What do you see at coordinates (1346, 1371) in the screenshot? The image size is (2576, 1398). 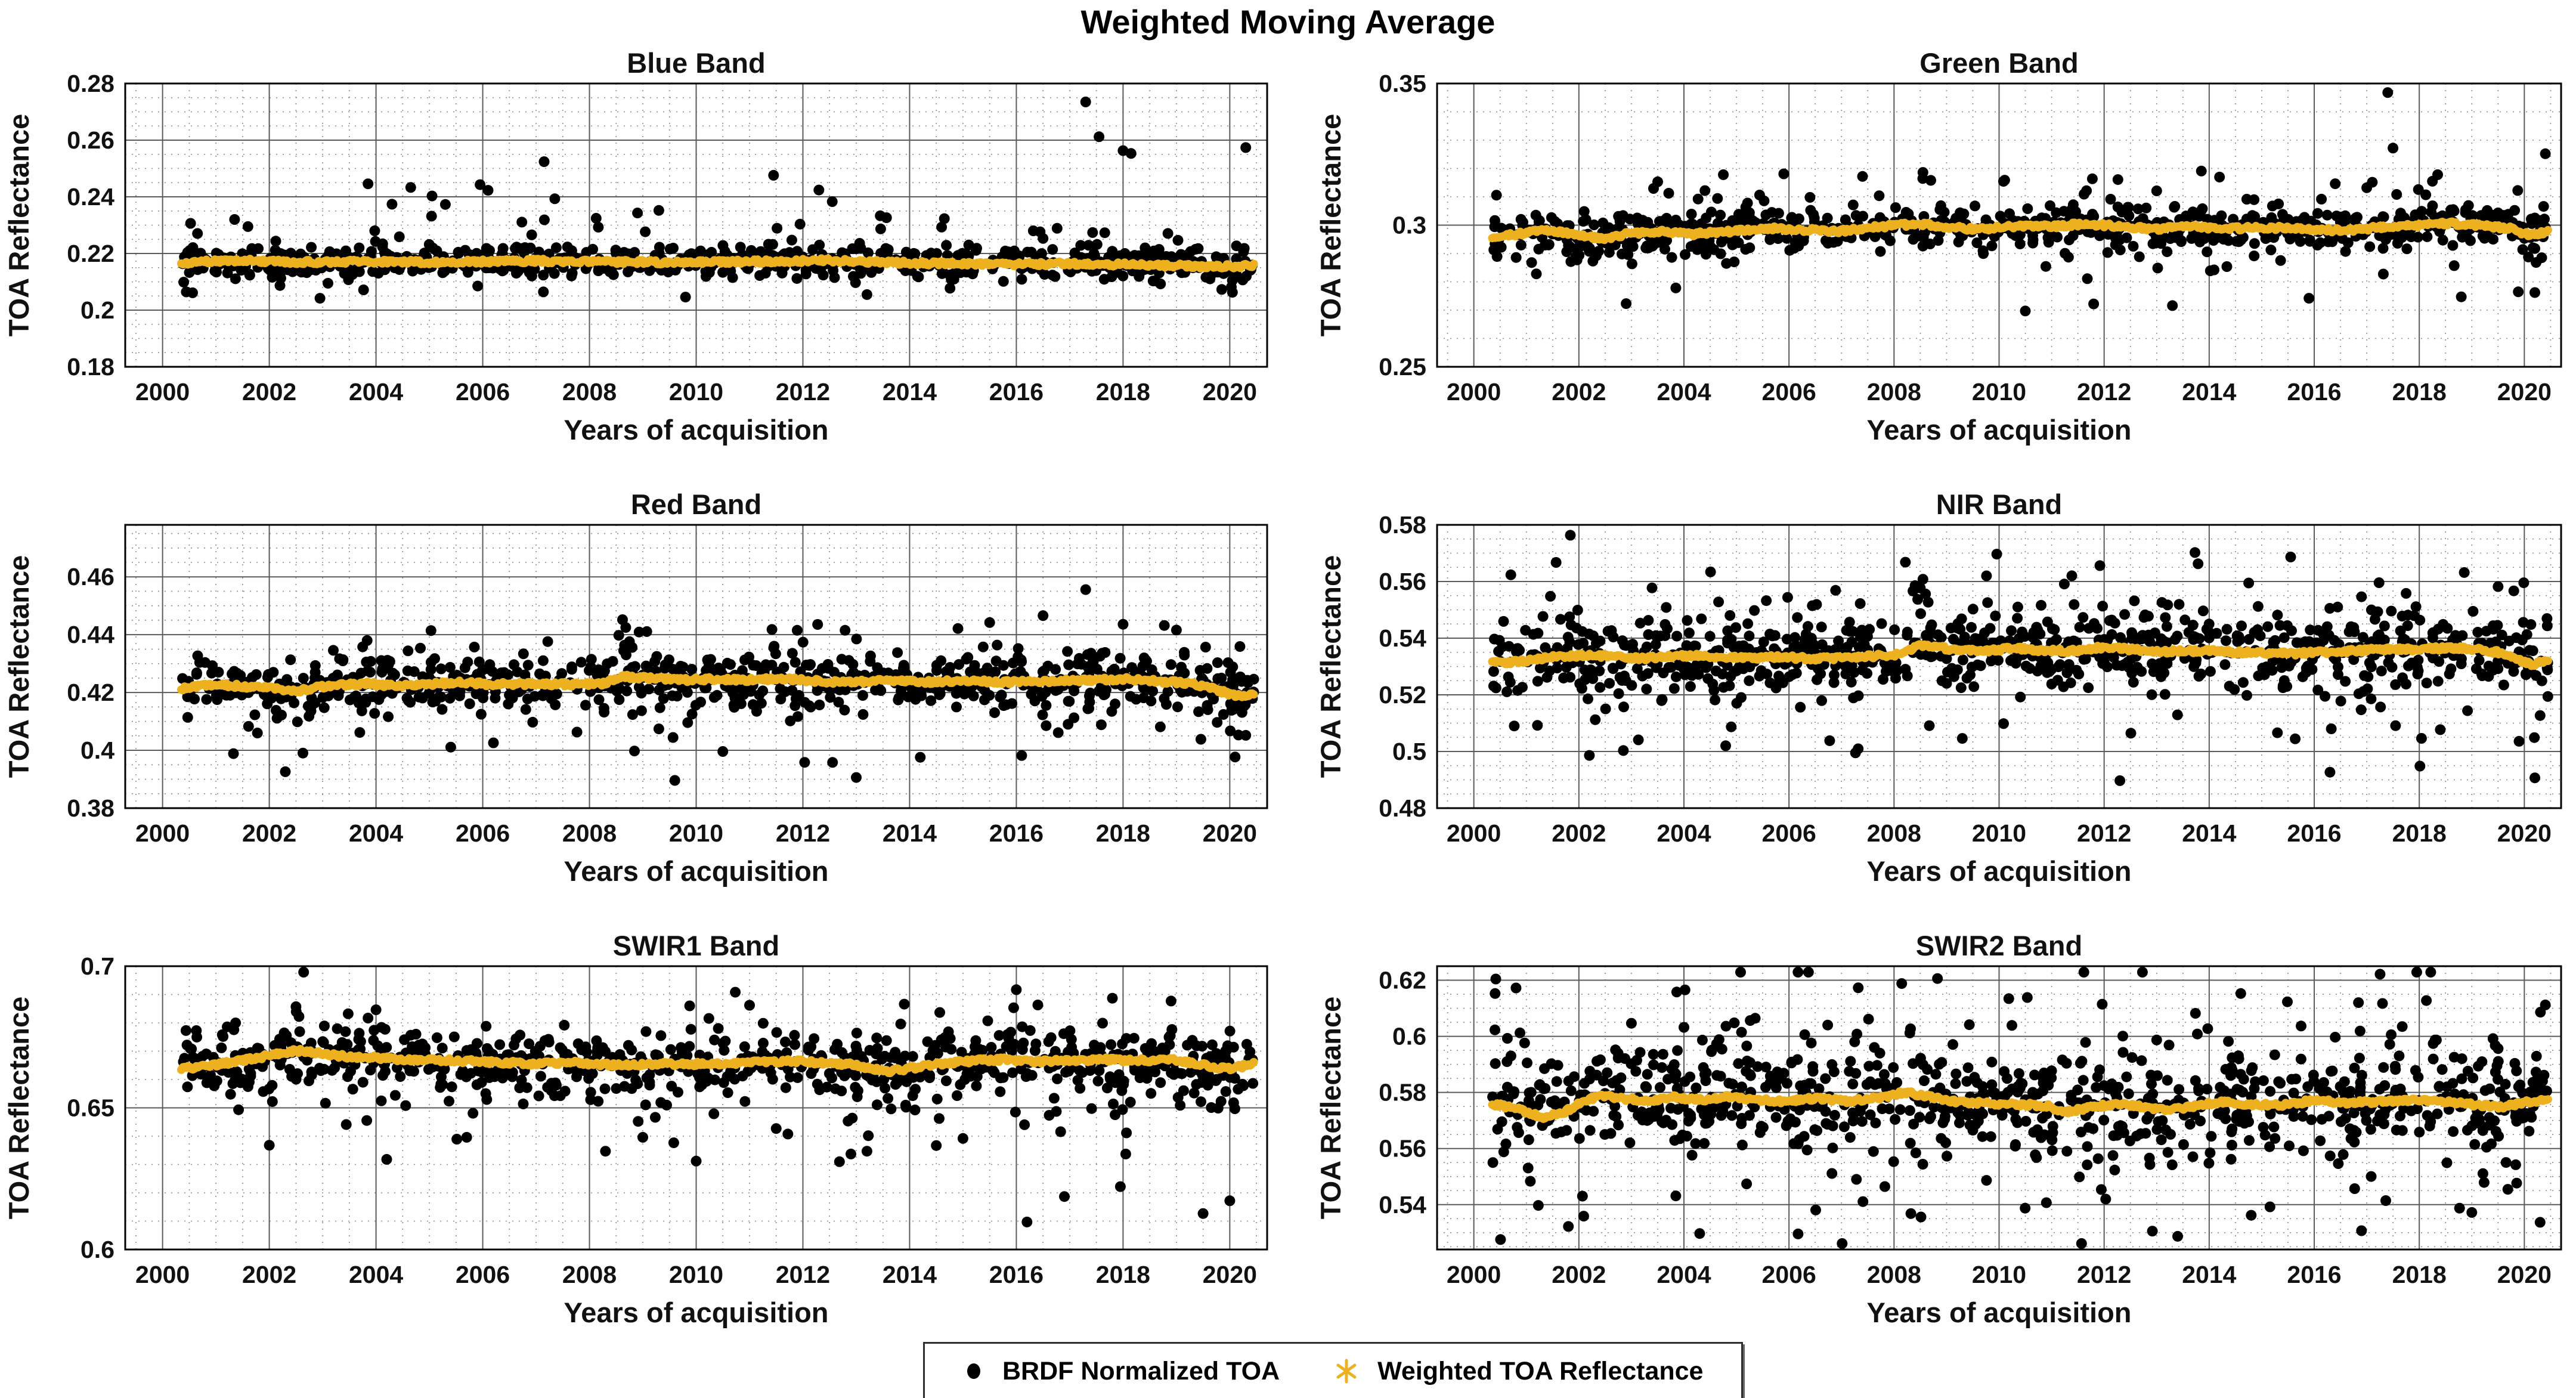 I see `asterisk-marker-icon` at bounding box center [1346, 1371].